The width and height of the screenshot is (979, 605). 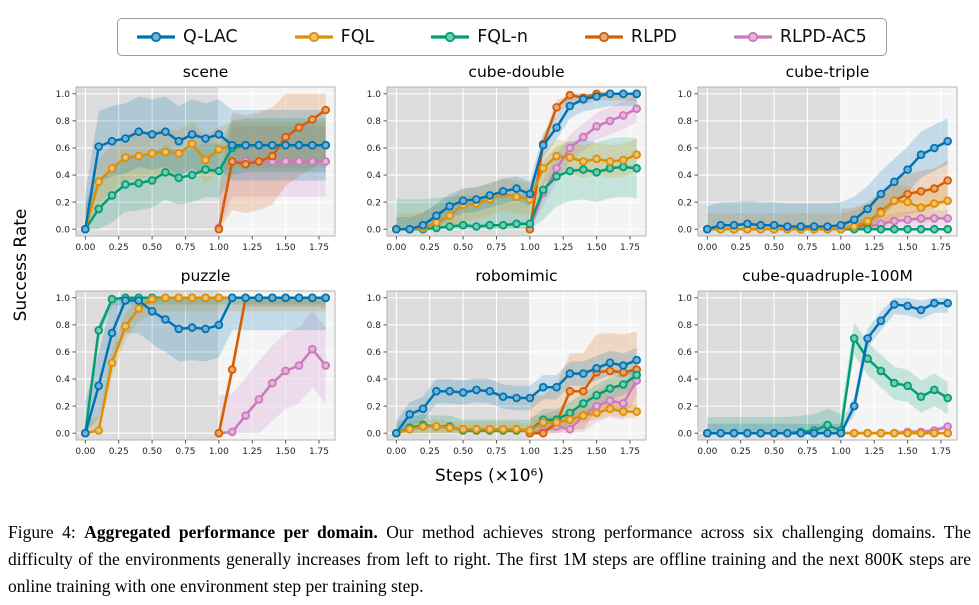 What do you see at coordinates (516, 418) in the screenshot?
I see `confidence-band-FQL` at bounding box center [516, 418].